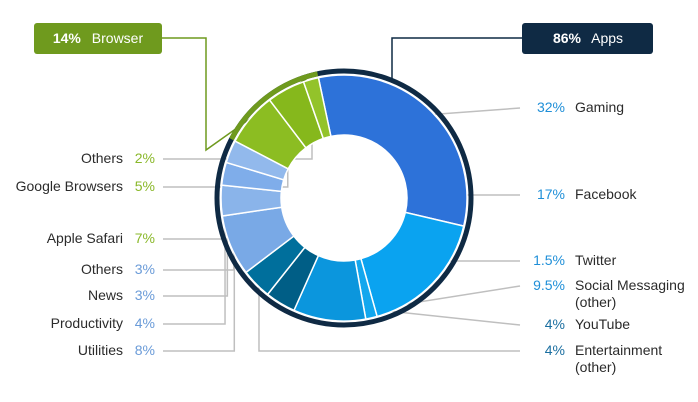 The height and width of the screenshot is (402, 698). Describe the element at coordinates (595, 302) in the screenshot. I see `label-social-name-line-2: (other)` at that location.